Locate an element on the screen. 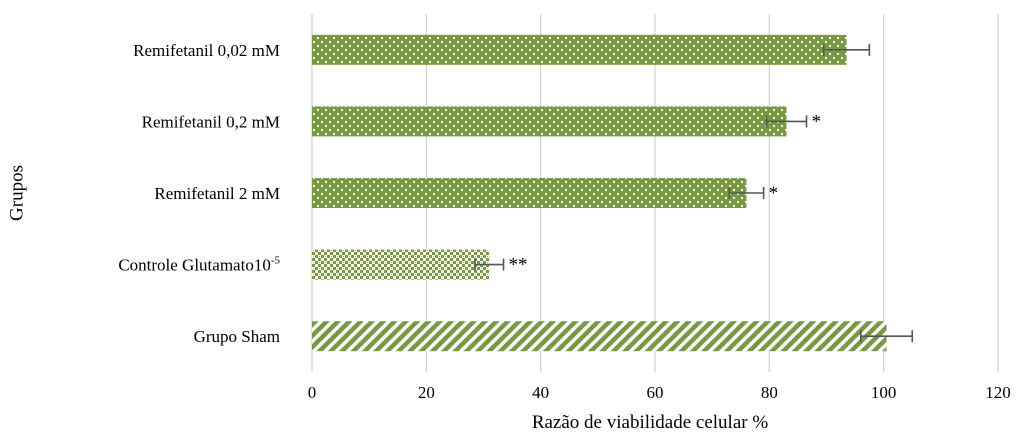  significance-label-1: * is located at coordinates (816, 121).